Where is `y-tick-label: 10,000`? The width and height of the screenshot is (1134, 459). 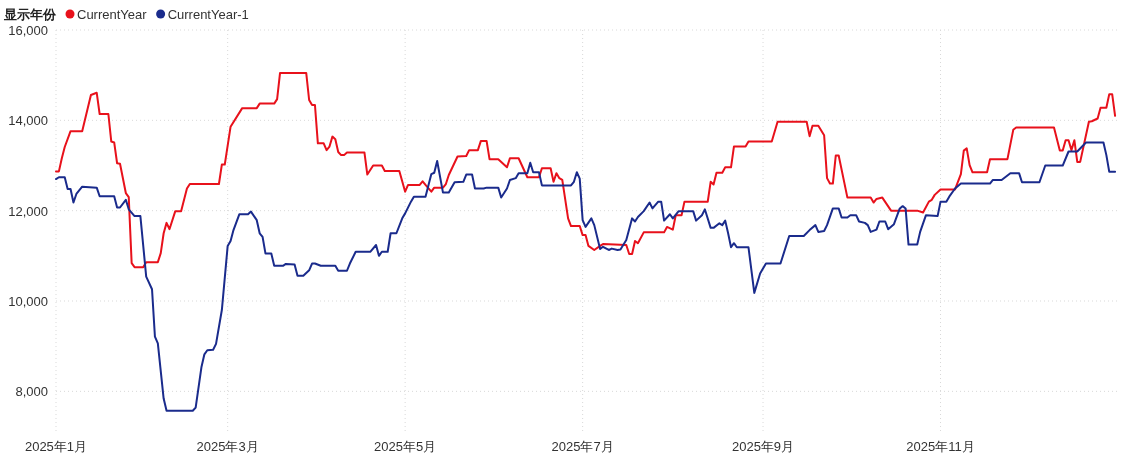
y-tick-label: 10,000 is located at coordinates (28, 302).